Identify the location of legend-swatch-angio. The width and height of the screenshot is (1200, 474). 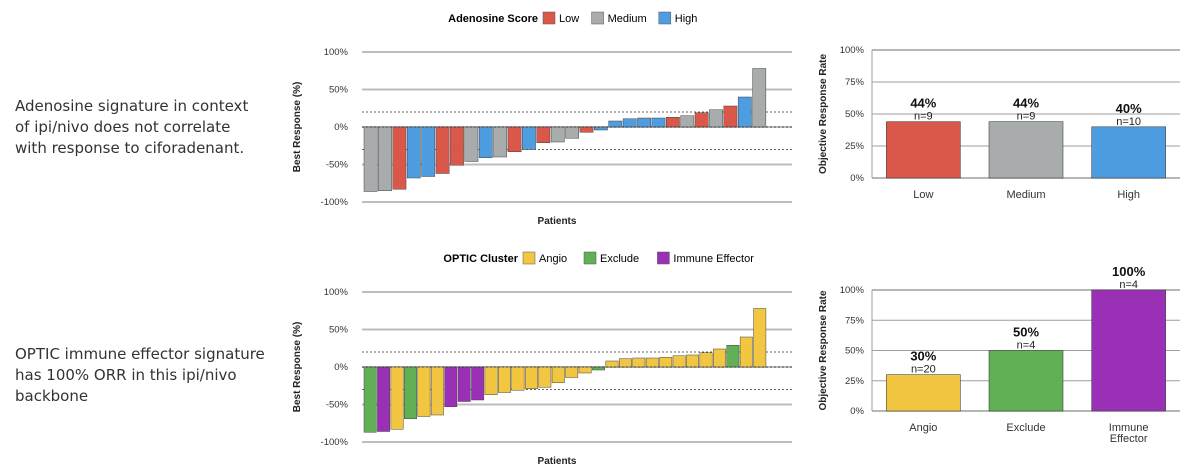
(529, 258).